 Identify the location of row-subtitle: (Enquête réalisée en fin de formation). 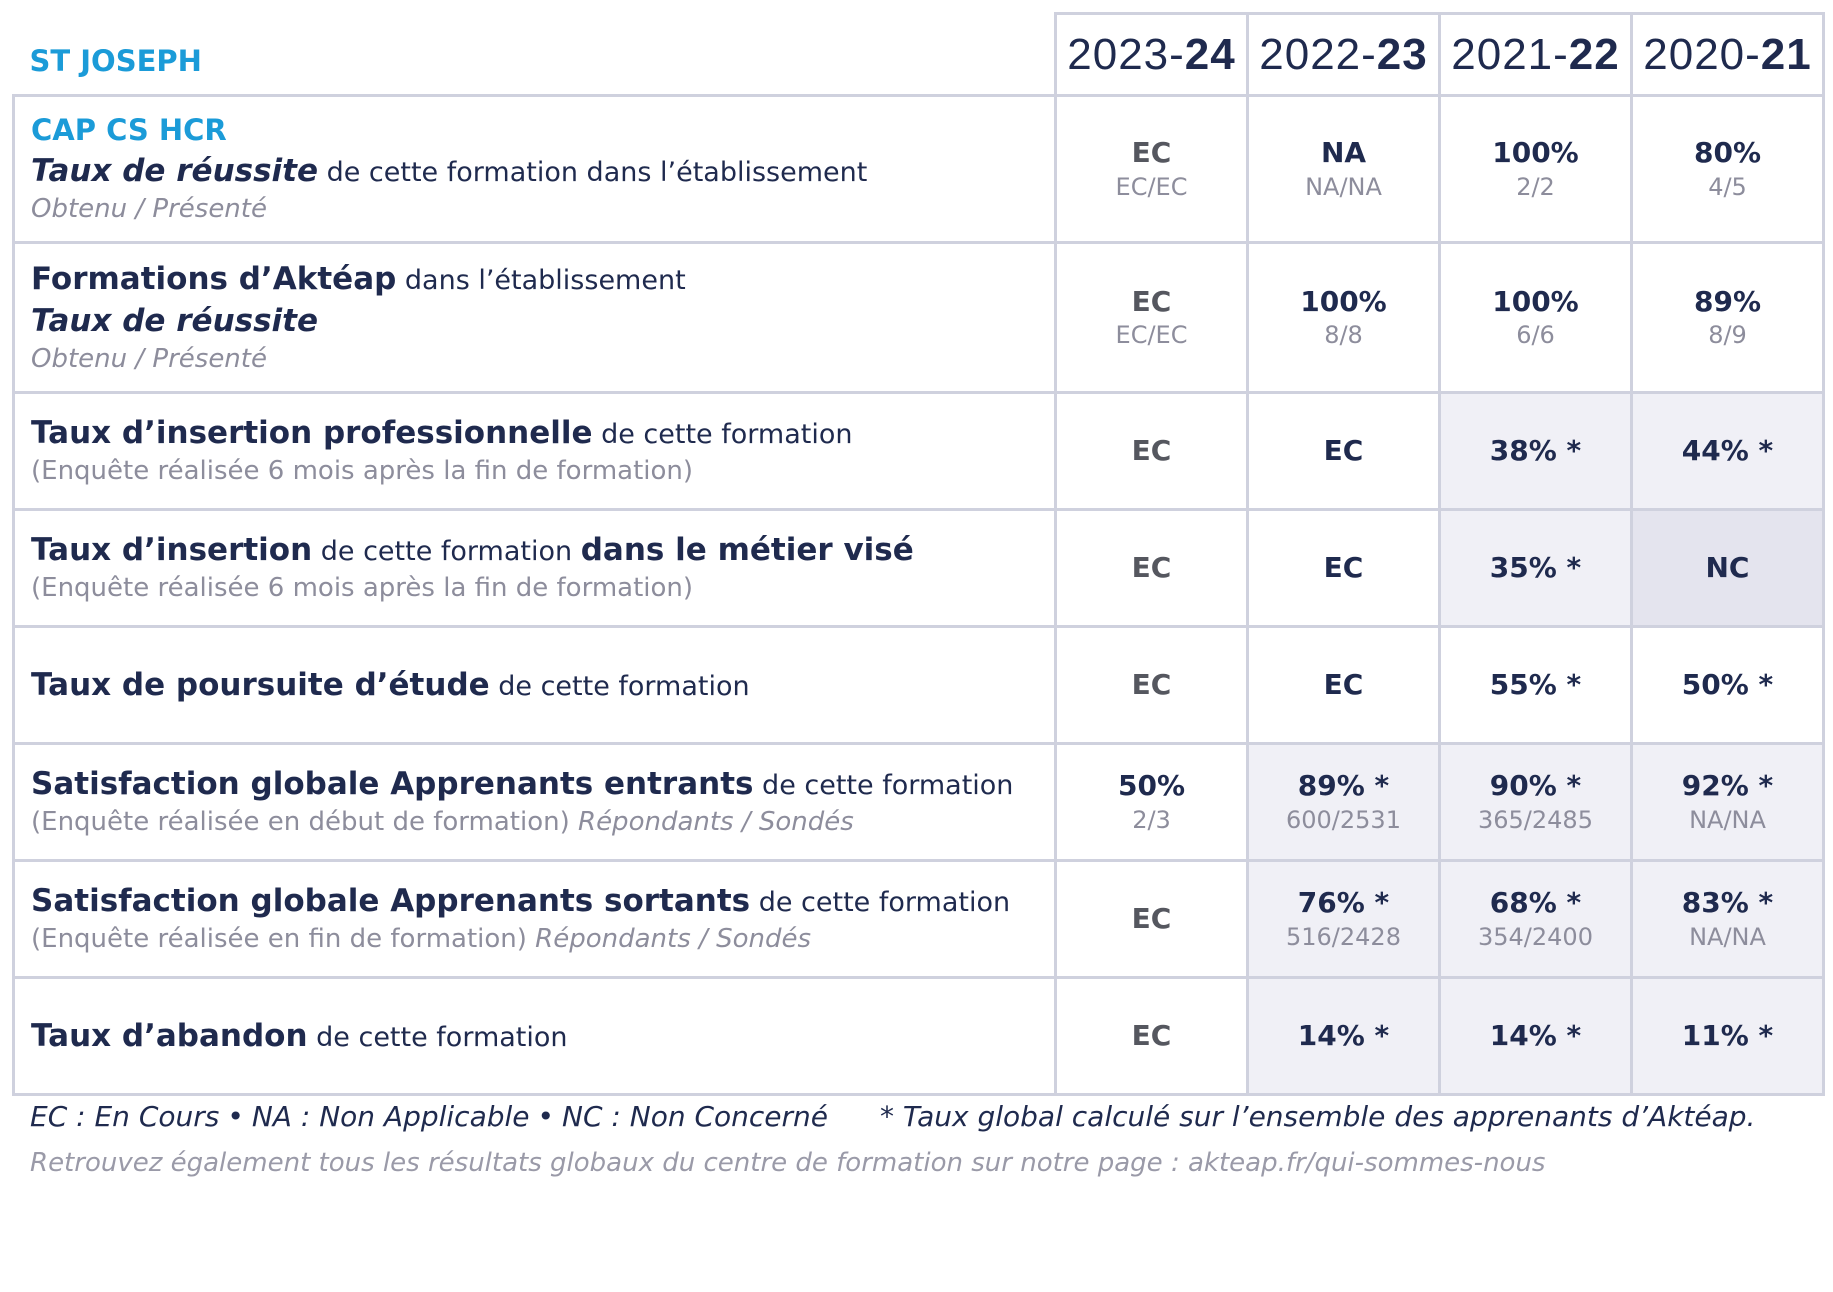
(279, 939).